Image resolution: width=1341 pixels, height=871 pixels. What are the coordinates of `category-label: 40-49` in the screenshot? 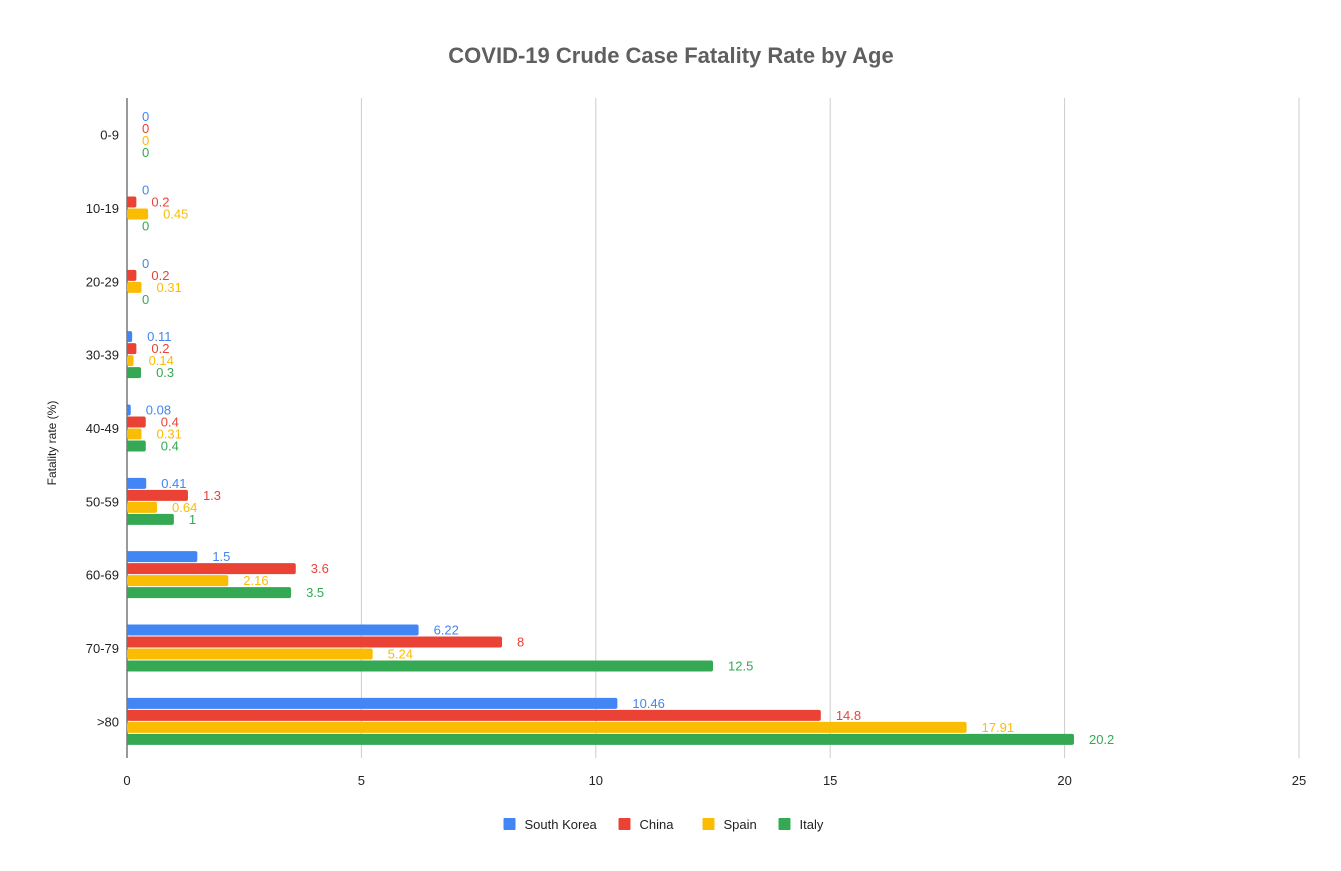 It's located at (102, 428).